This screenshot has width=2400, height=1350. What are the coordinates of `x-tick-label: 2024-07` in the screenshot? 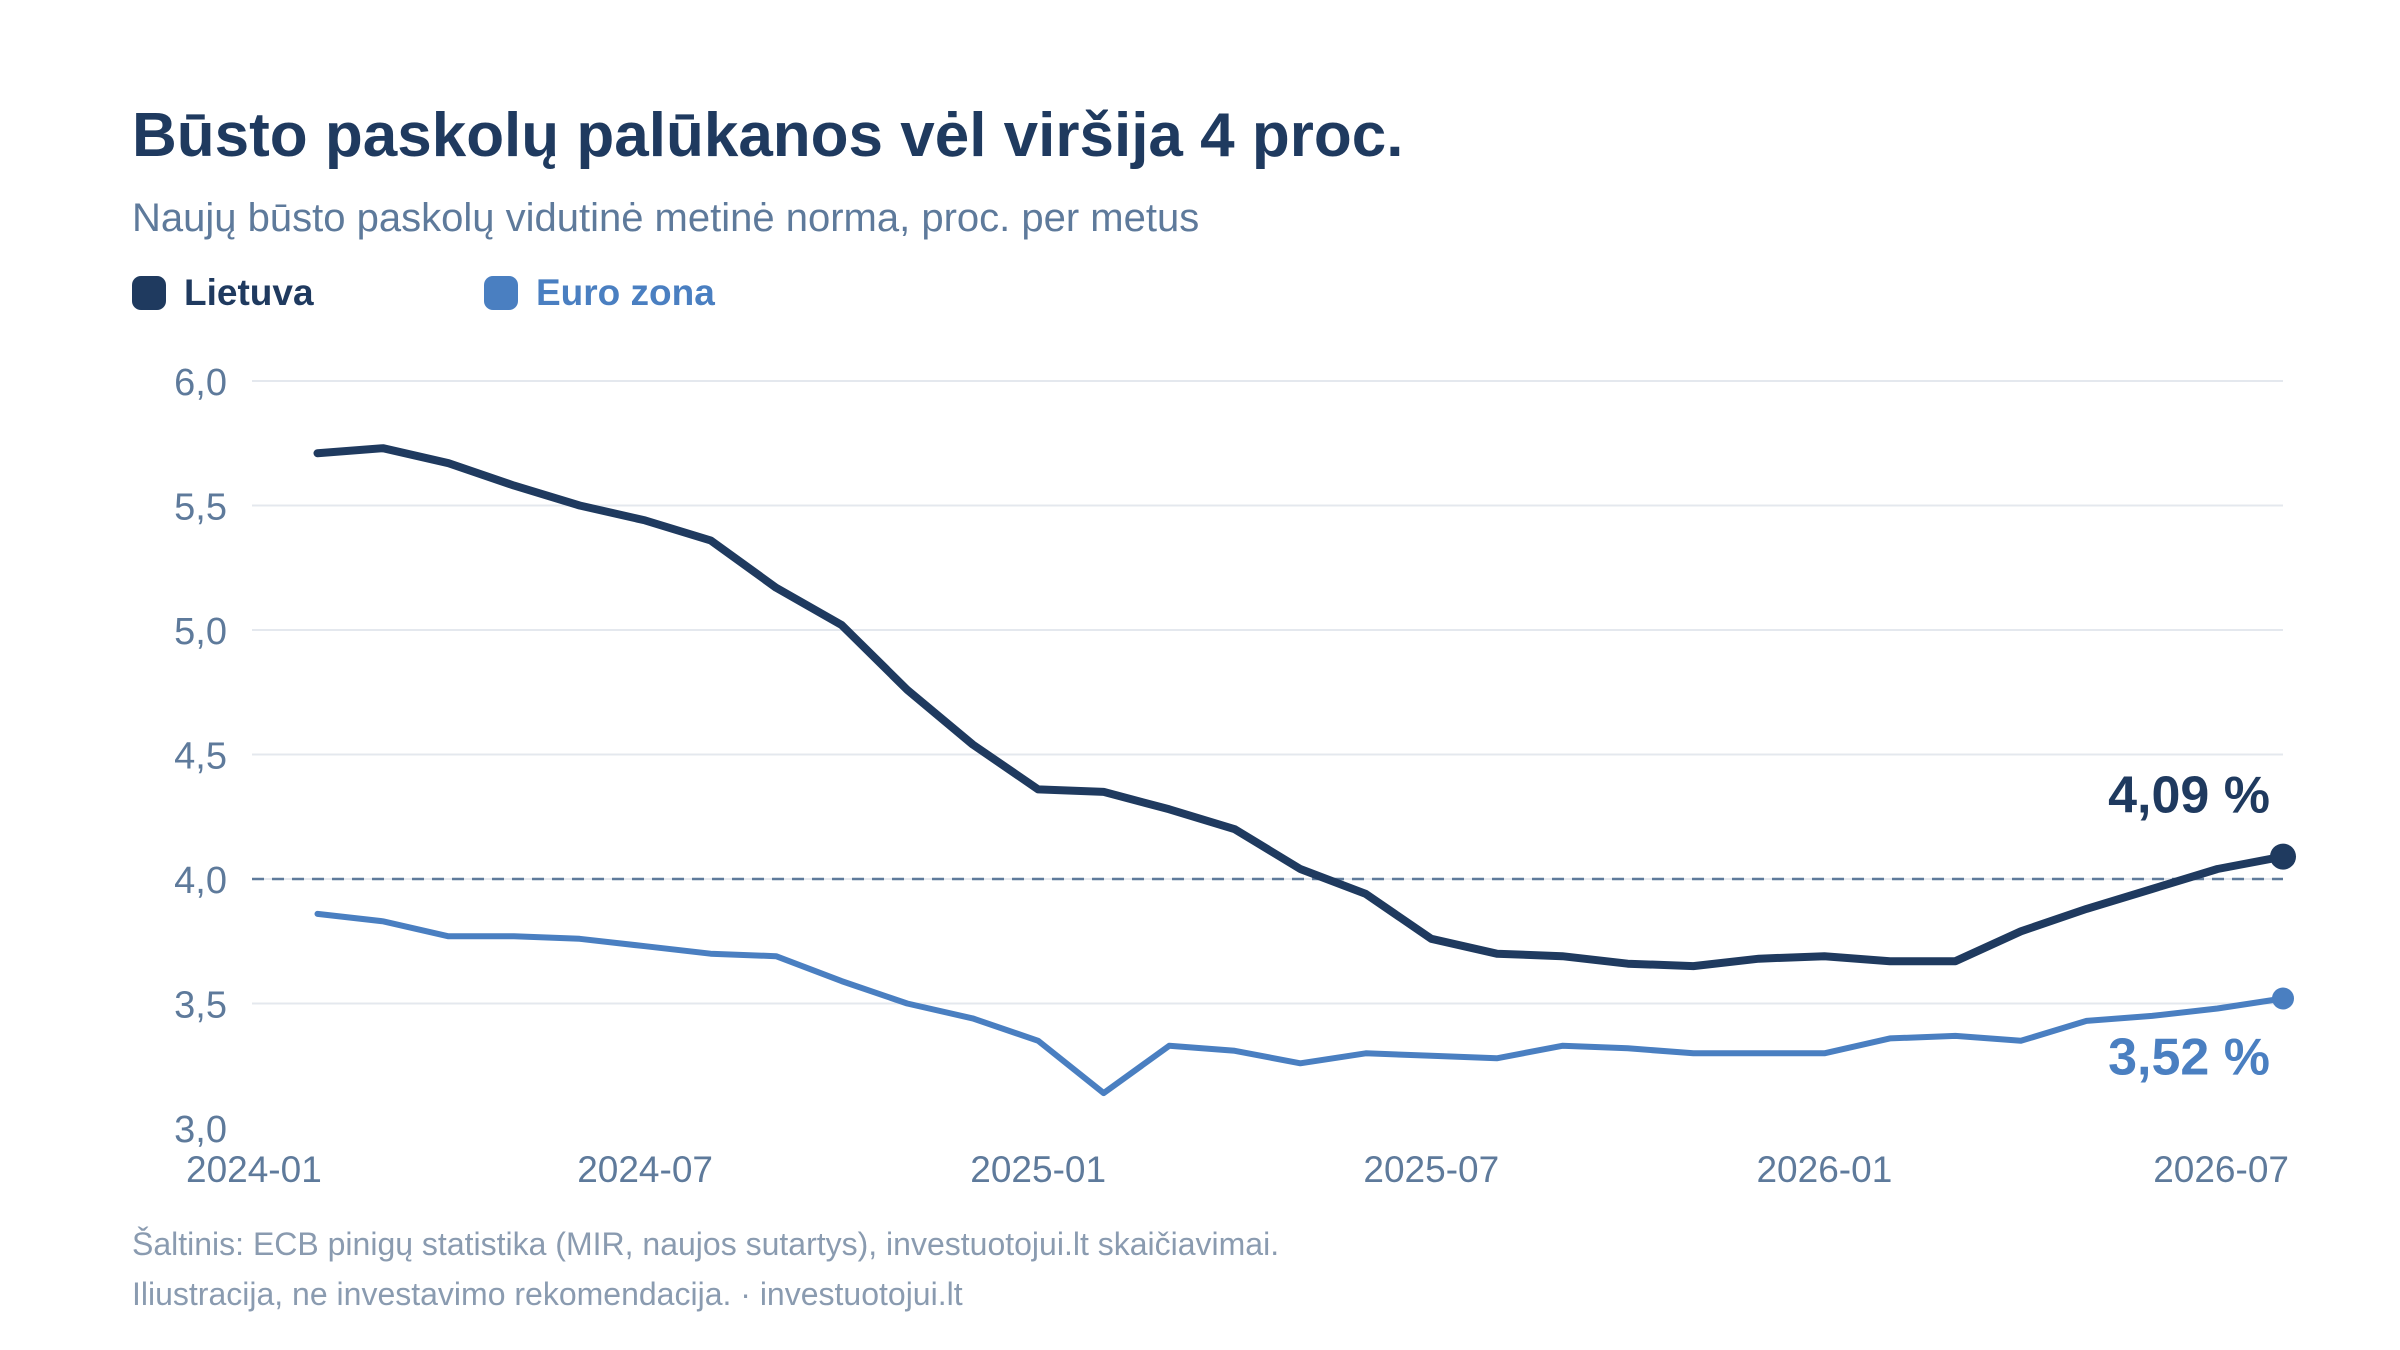 It's located at (645, 1169).